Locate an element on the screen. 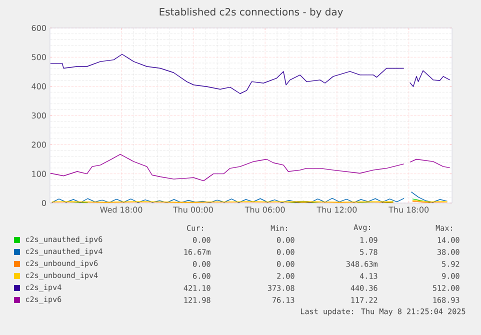 This screenshot has height=335, width=481. chart-title: Established c2s connections - by day is located at coordinates (251, 13).